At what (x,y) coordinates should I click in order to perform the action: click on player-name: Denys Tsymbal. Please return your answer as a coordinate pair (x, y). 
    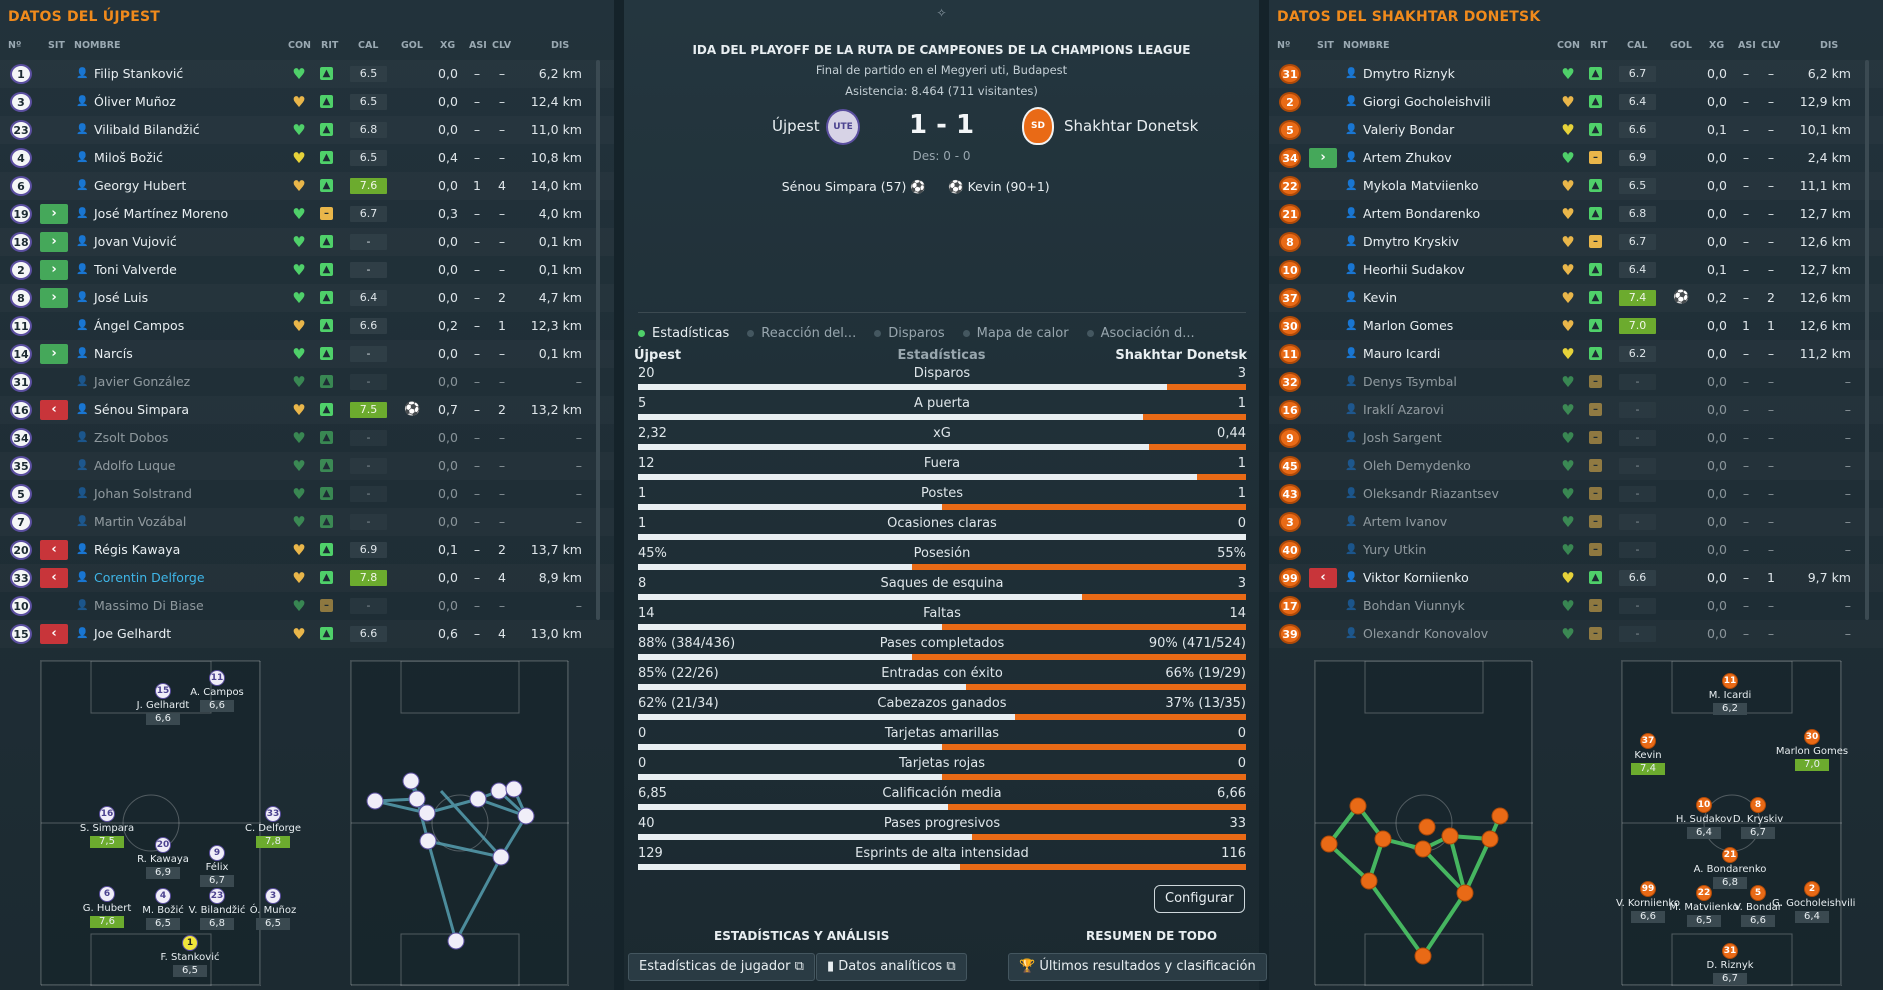
    Looking at the image, I should click on (1410, 381).